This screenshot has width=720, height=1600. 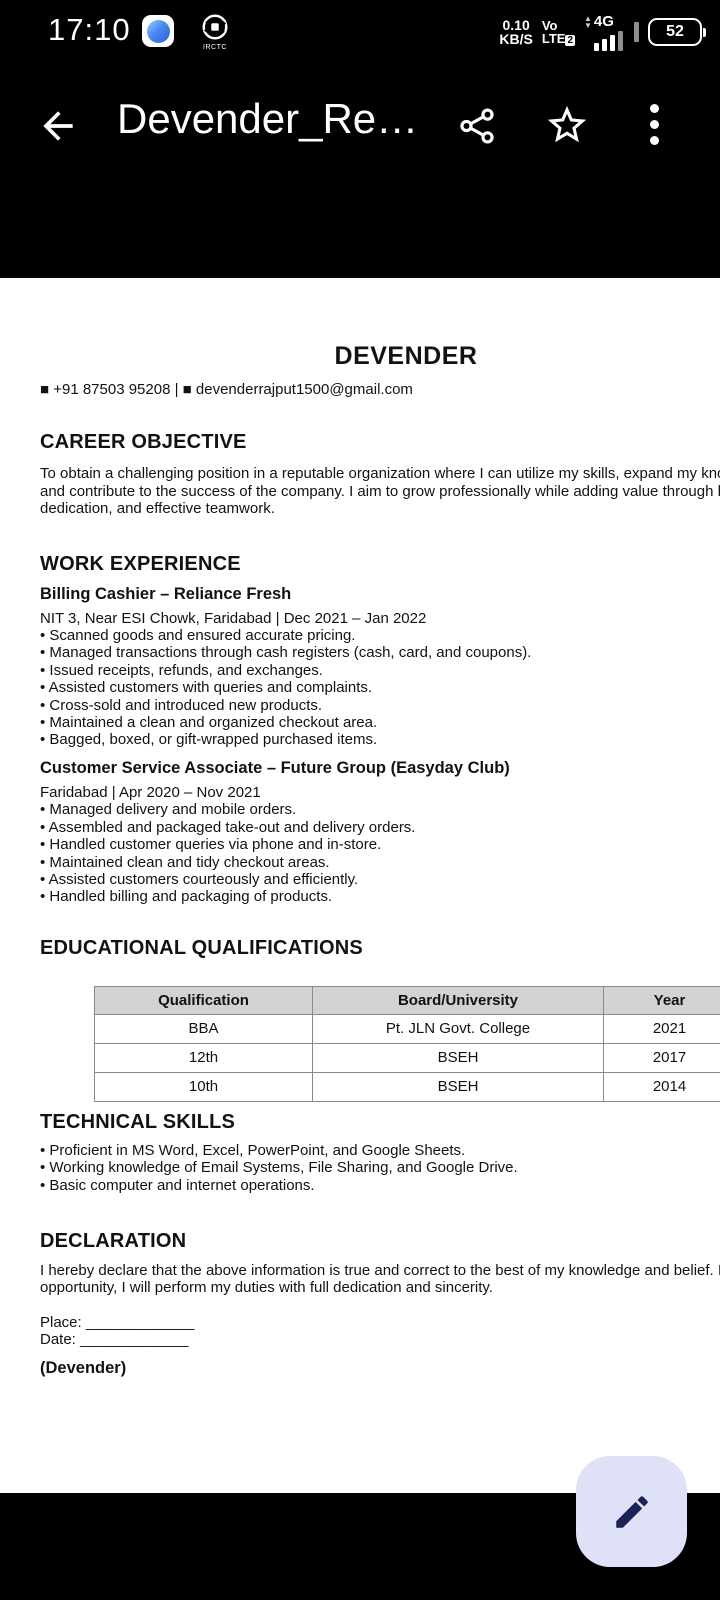 I want to click on table-header-row: Qualification Board/University Year, so click(x=407, y=1000).